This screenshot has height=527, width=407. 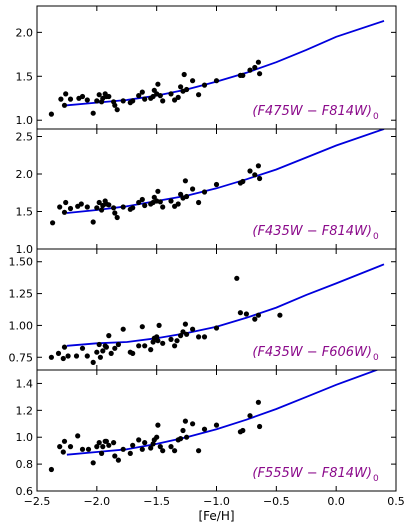 I want to click on panel-label: (F475W − F814W), so click(x=312, y=111).